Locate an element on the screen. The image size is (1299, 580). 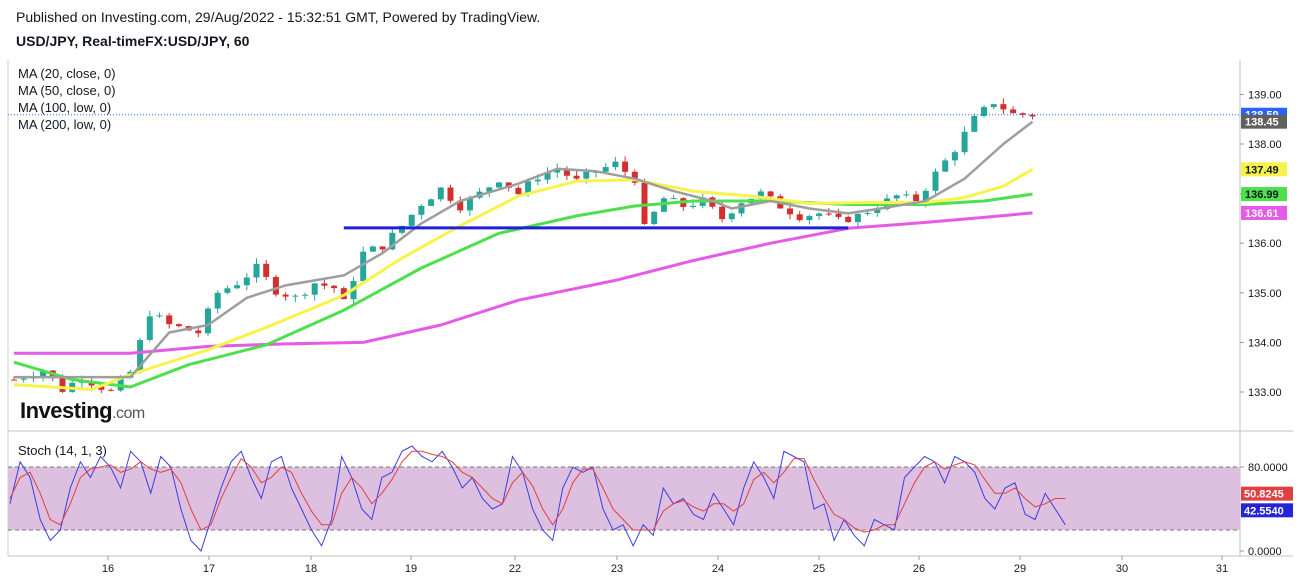
legend-ma100: MA (100, low, 0) is located at coordinates (65, 107).